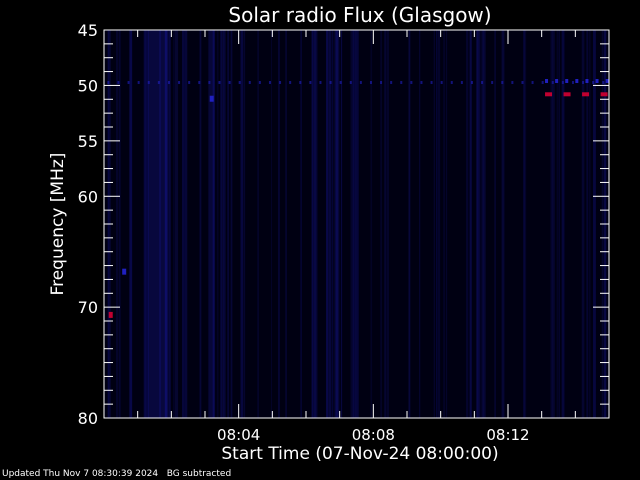 The height and width of the screenshot is (480, 640). I want to click on y-tick-label: 80, so click(88, 418).